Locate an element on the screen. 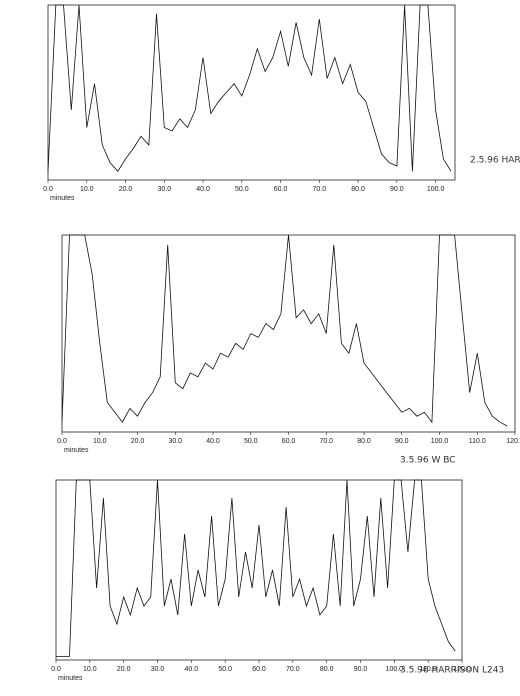  annotation: 3.5.96 HARRISON L243 is located at coordinates (452, 671).